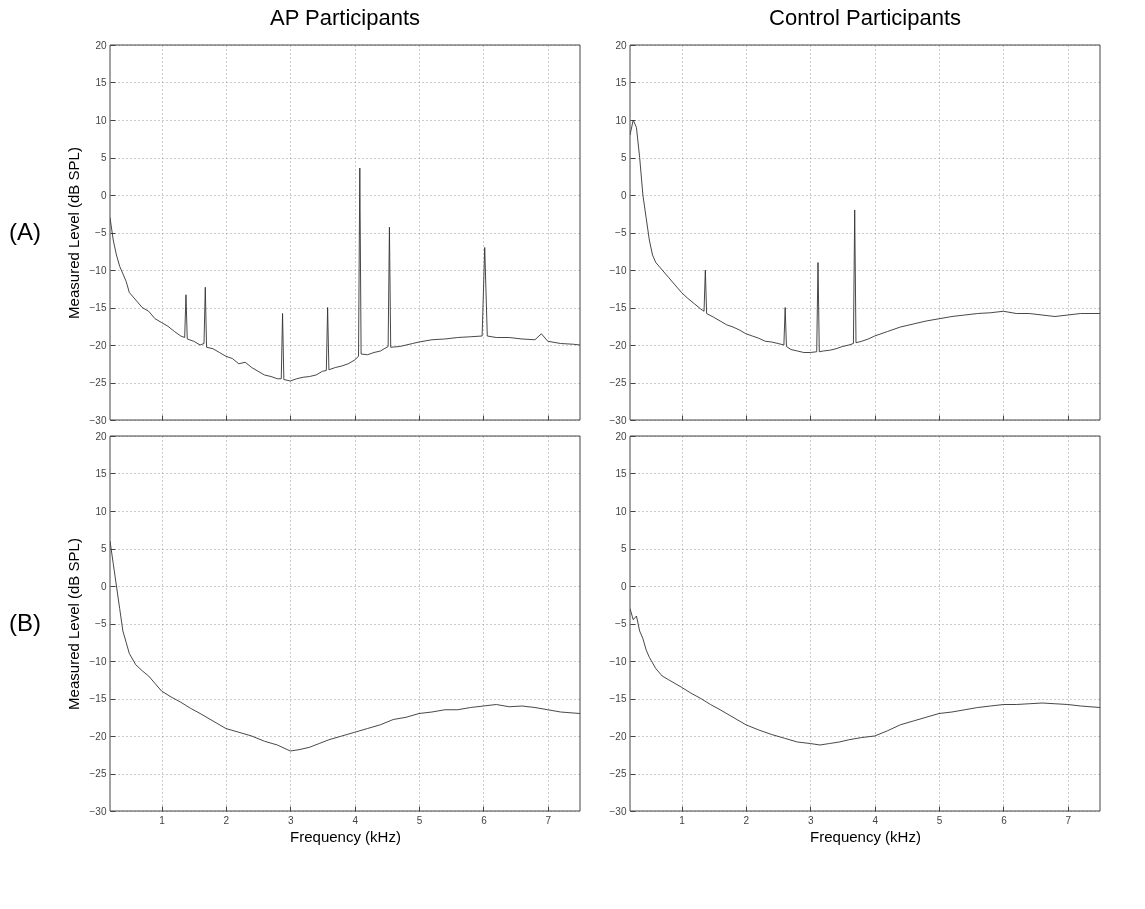 This screenshot has width=1145, height=909. What do you see at coordinates (865, 17) in the screenshot?
I see `chart-title: Control Participants` at bounding box center [865, 17].